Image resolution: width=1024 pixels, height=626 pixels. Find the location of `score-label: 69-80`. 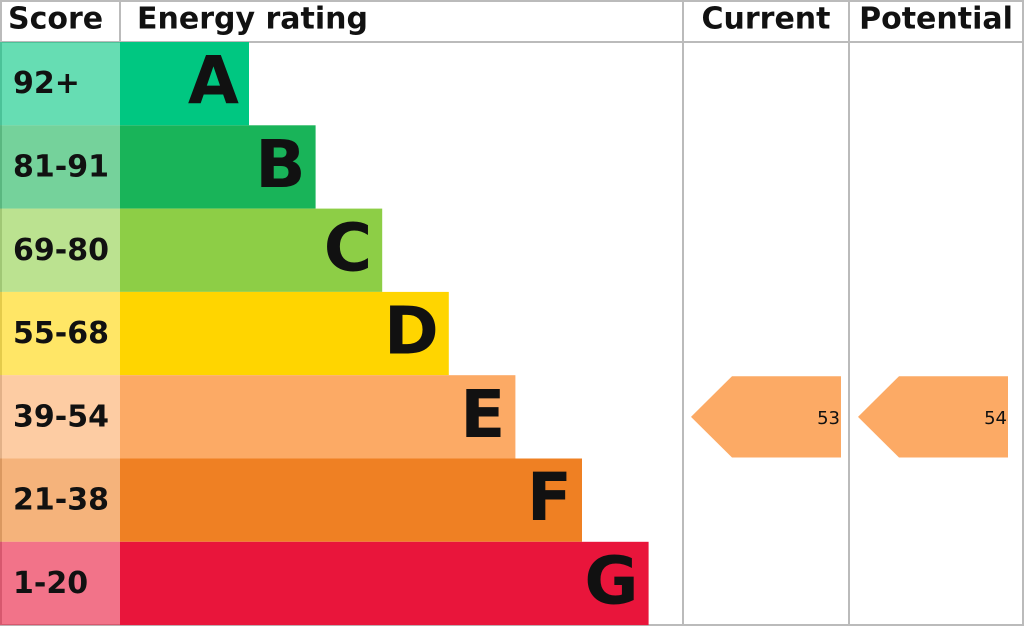

score-label: 69-80 is located at coordinates (61, 250).